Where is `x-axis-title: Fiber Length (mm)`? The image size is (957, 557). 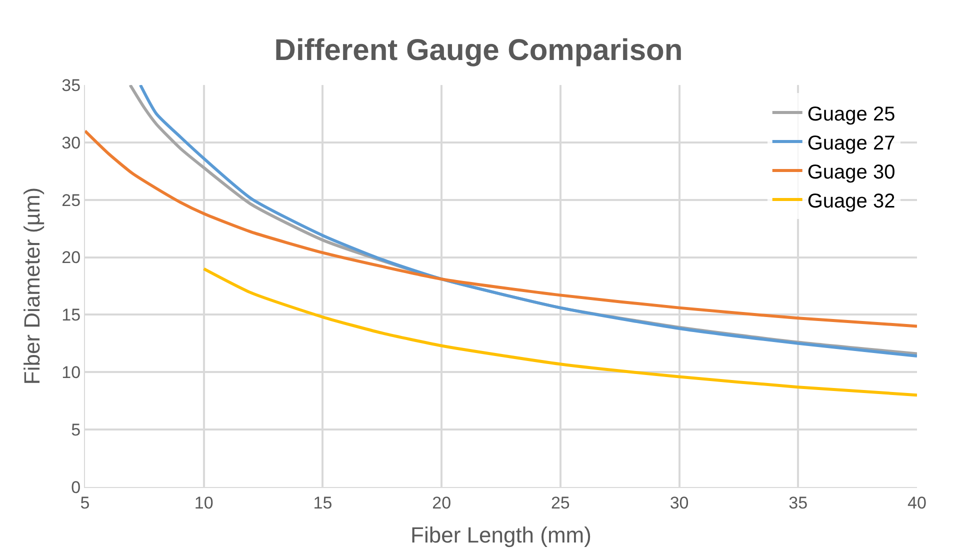
x-axis-title: Fiber Length (mm) is located at coordinates (501, 535).